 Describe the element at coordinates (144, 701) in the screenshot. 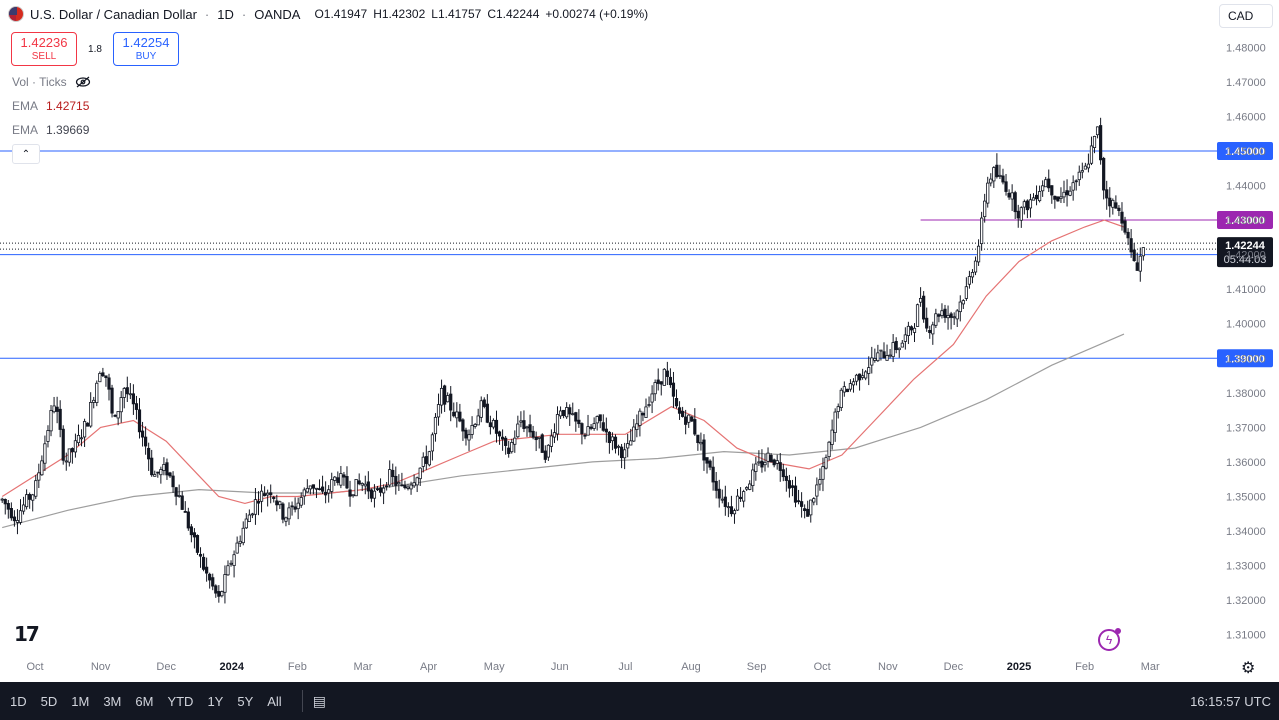

I see `range-6m: 6M` at that location.